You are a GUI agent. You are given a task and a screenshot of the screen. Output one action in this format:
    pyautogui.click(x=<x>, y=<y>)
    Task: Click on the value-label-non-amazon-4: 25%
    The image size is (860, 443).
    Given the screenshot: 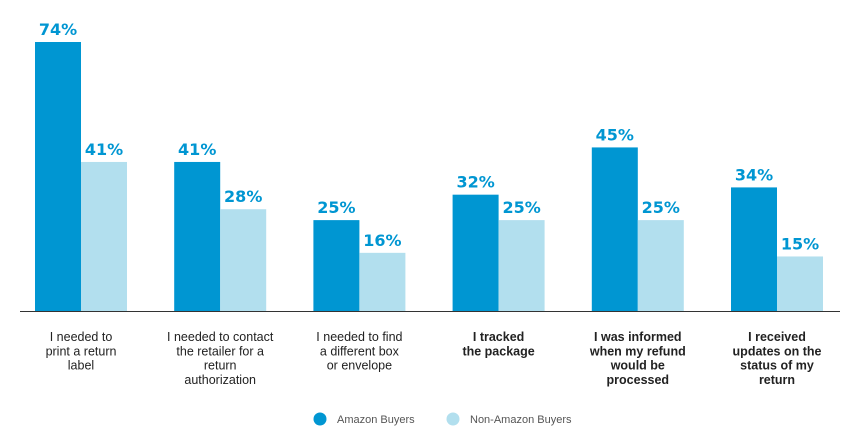 What is the action you would take?
    pyautogui.click(x=521, y=207)
    